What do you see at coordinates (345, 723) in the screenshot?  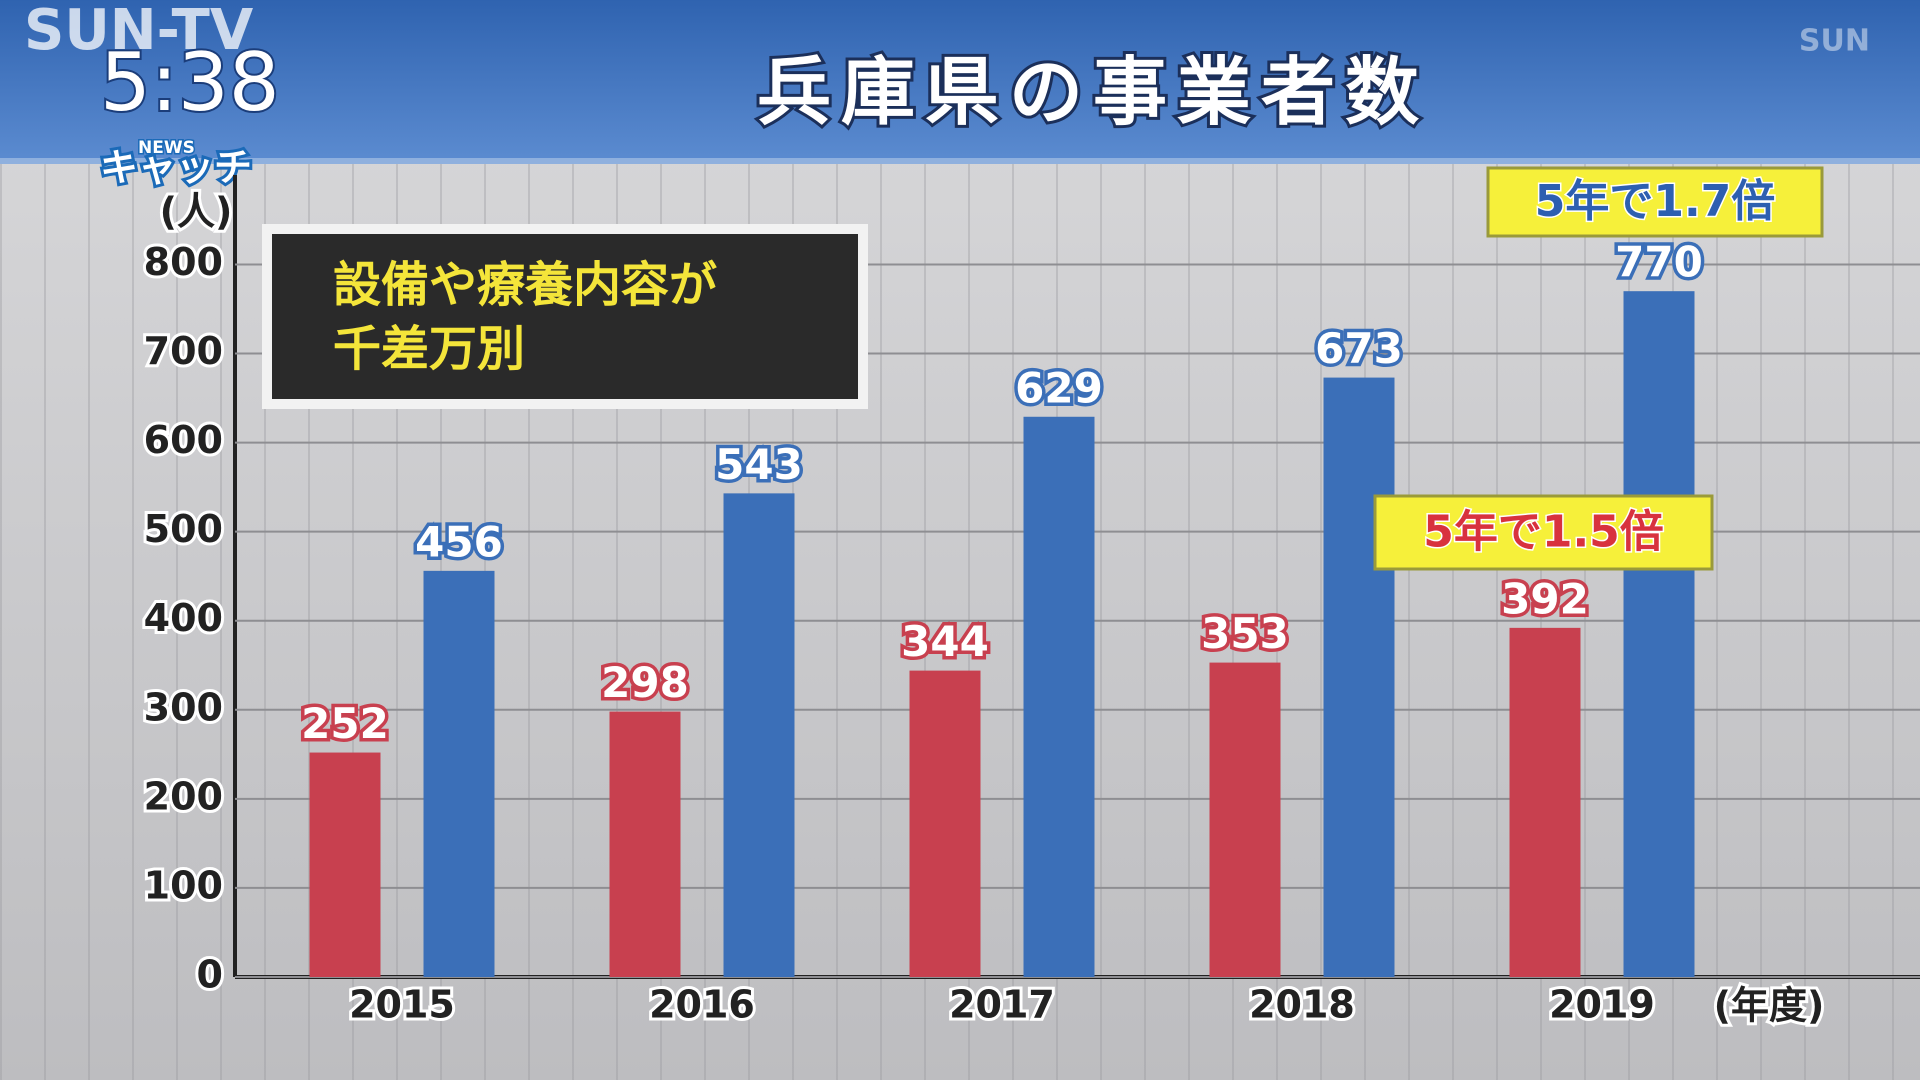 I see `value-label: 252` at bounding box center [345, 723].